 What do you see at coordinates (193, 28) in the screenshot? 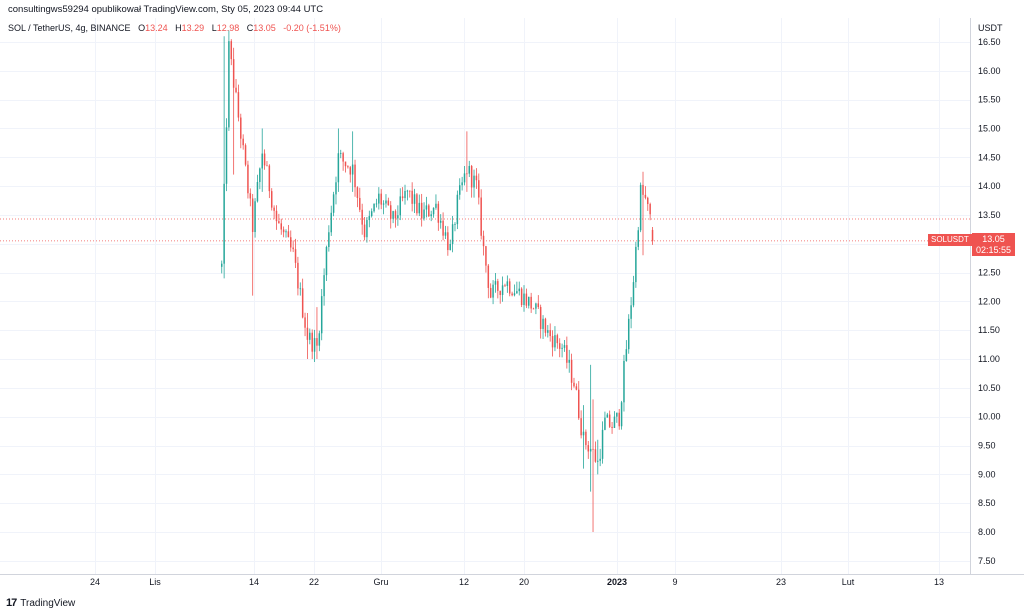
I see `legend-high-value: 13.29` at bounding box center [193, 28].